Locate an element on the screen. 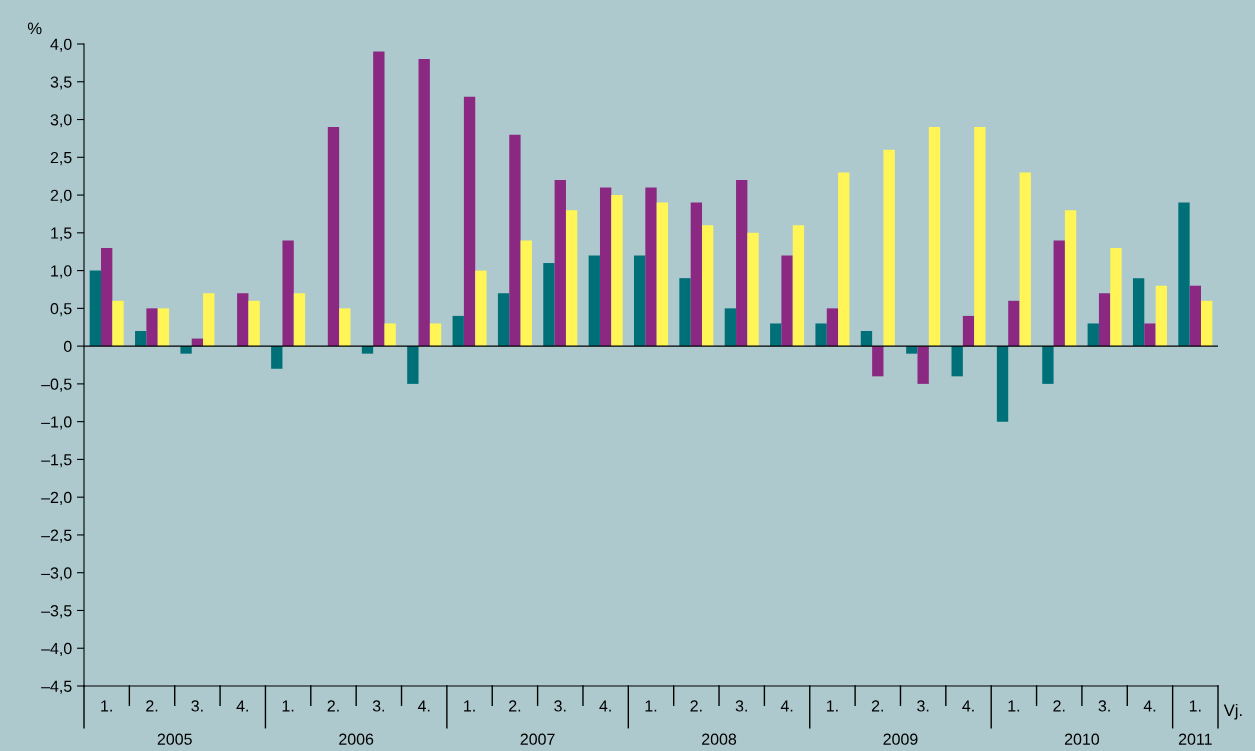 The height and width of the screenshot is (751, 1255). y-tick-label: –4,5 is located at coordinates (56, 687).